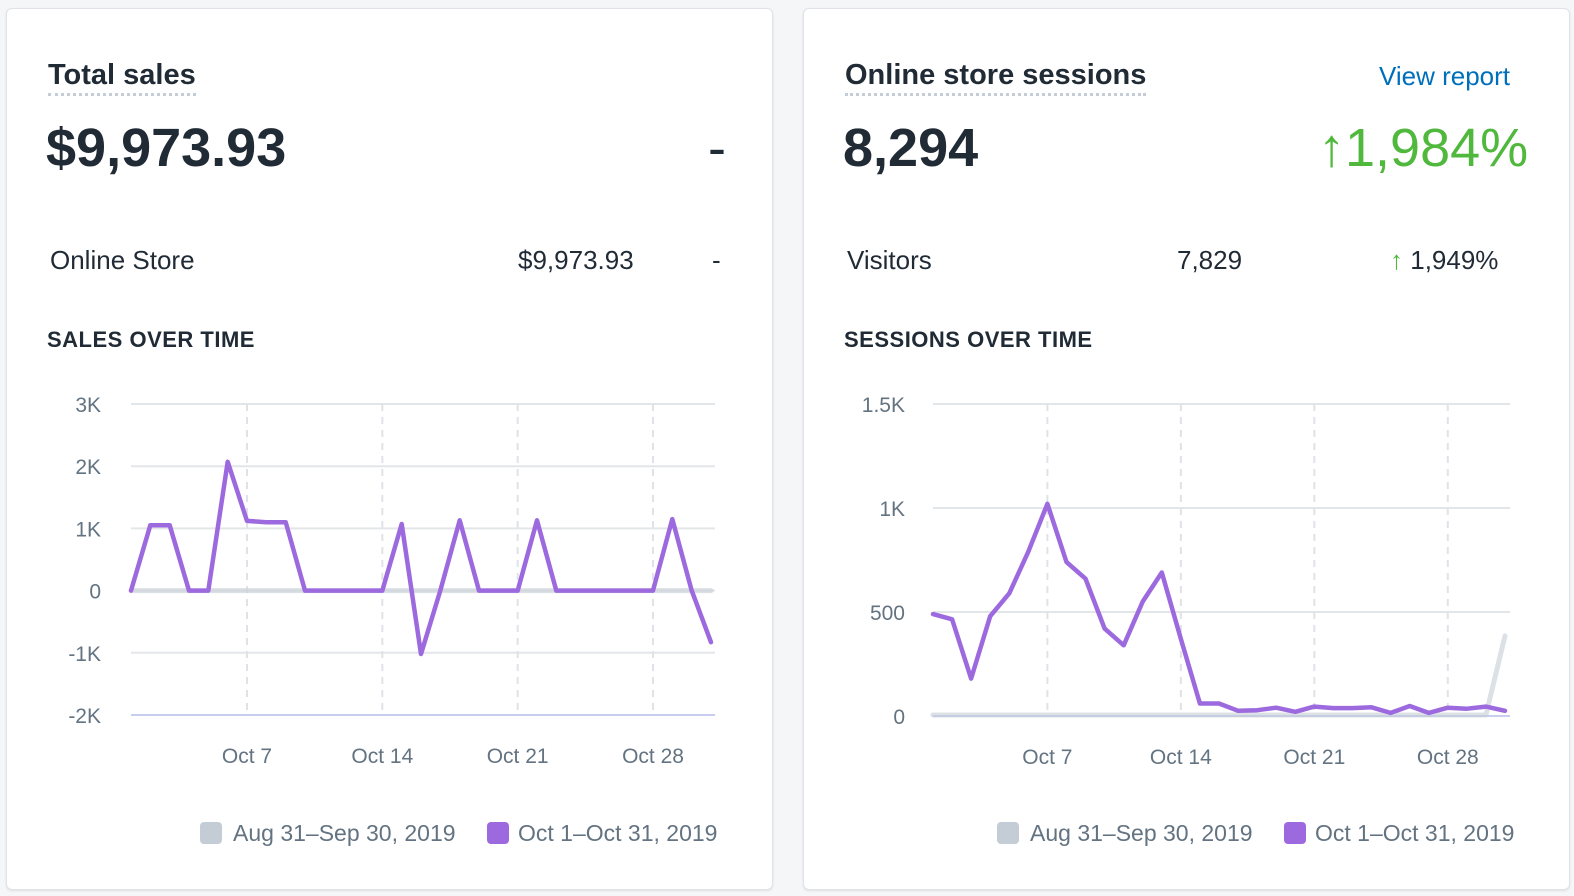 This screenshot has height=896, width=1574. Describe the element at coordinates (1445, 76) in the screenshot. I see `view-report-link: View report` at that location.